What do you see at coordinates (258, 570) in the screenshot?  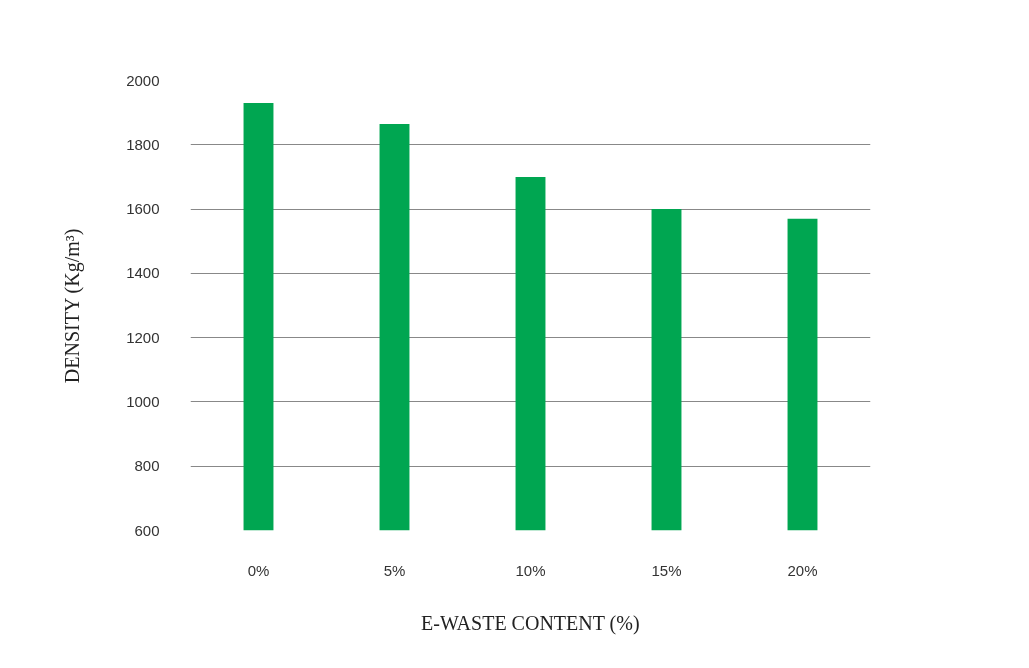 I see `x-tick-label: 0%` at bounding box center [258, 570].